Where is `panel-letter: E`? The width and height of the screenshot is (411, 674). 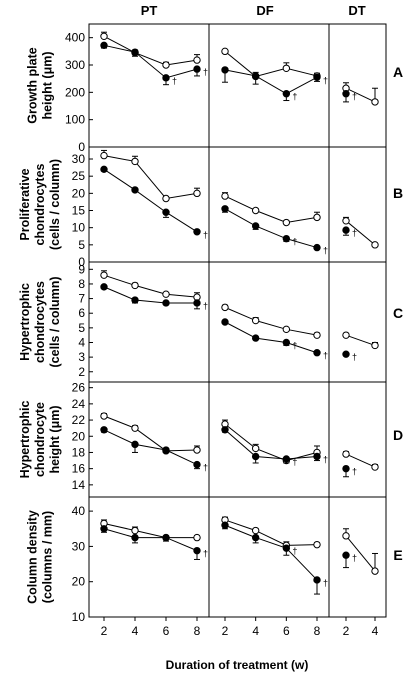 panel-letter: E is located at coordinates (397, 555).